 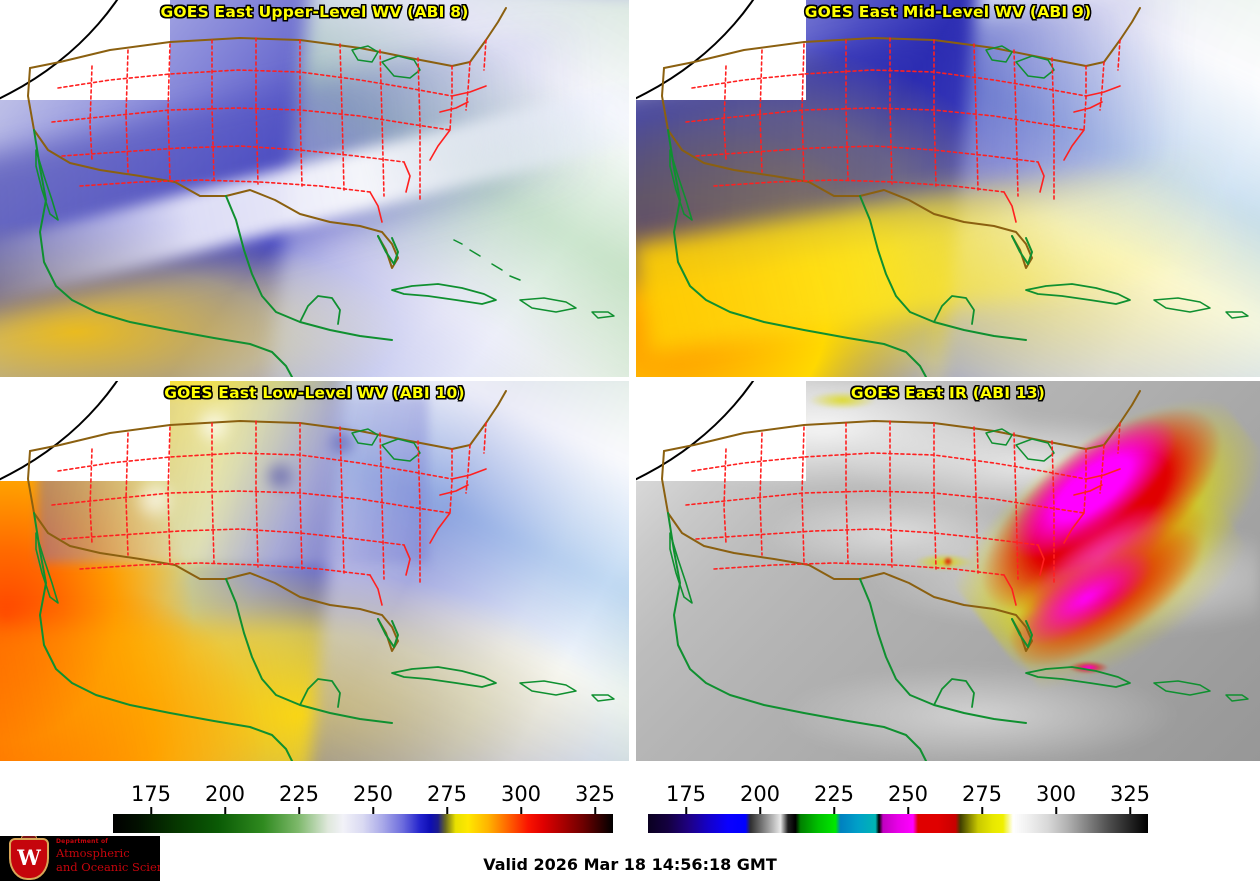 I want to click on crest-shield, so click(x=29, y=859).